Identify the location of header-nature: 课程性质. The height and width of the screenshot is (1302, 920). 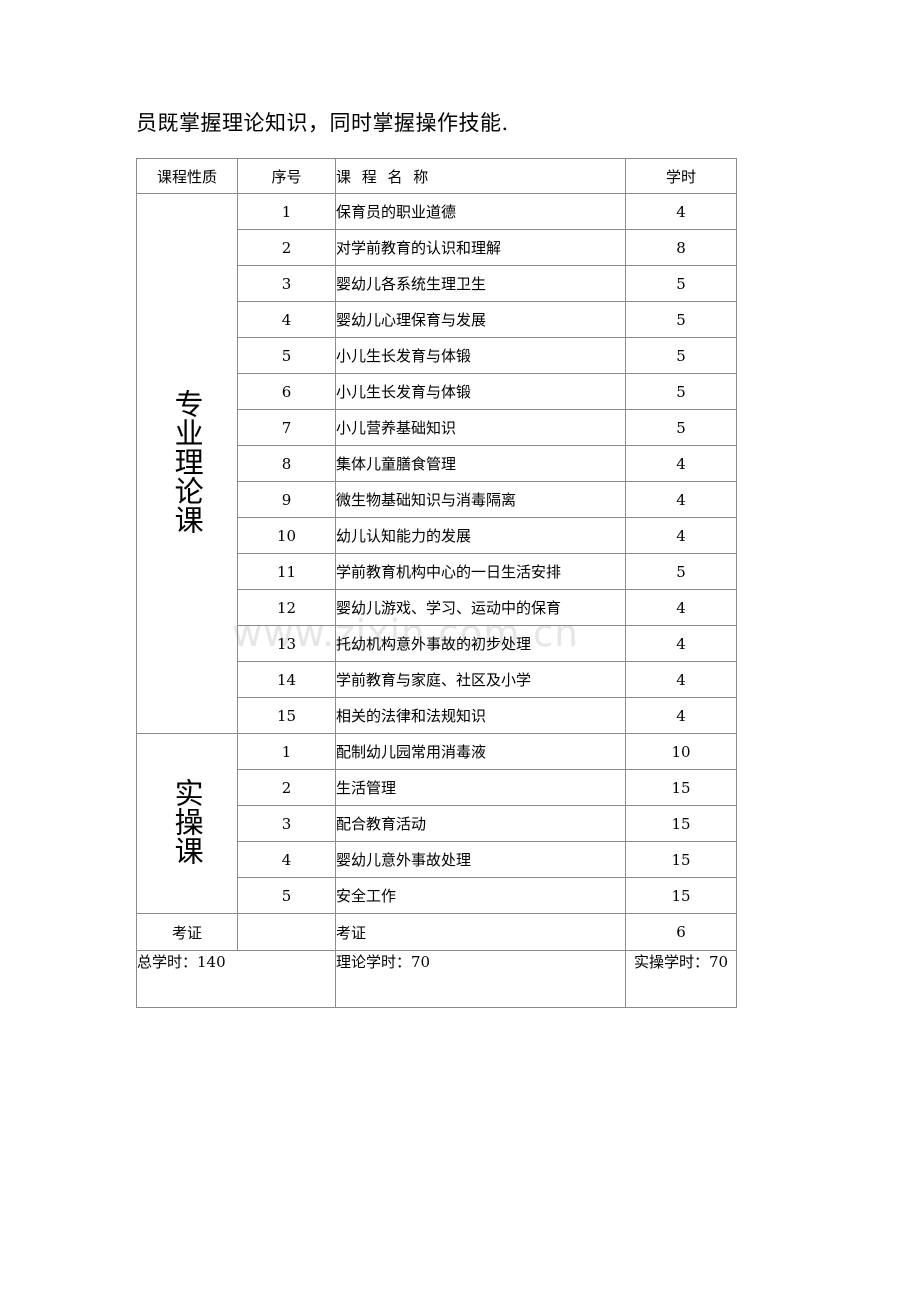
(187, 176).